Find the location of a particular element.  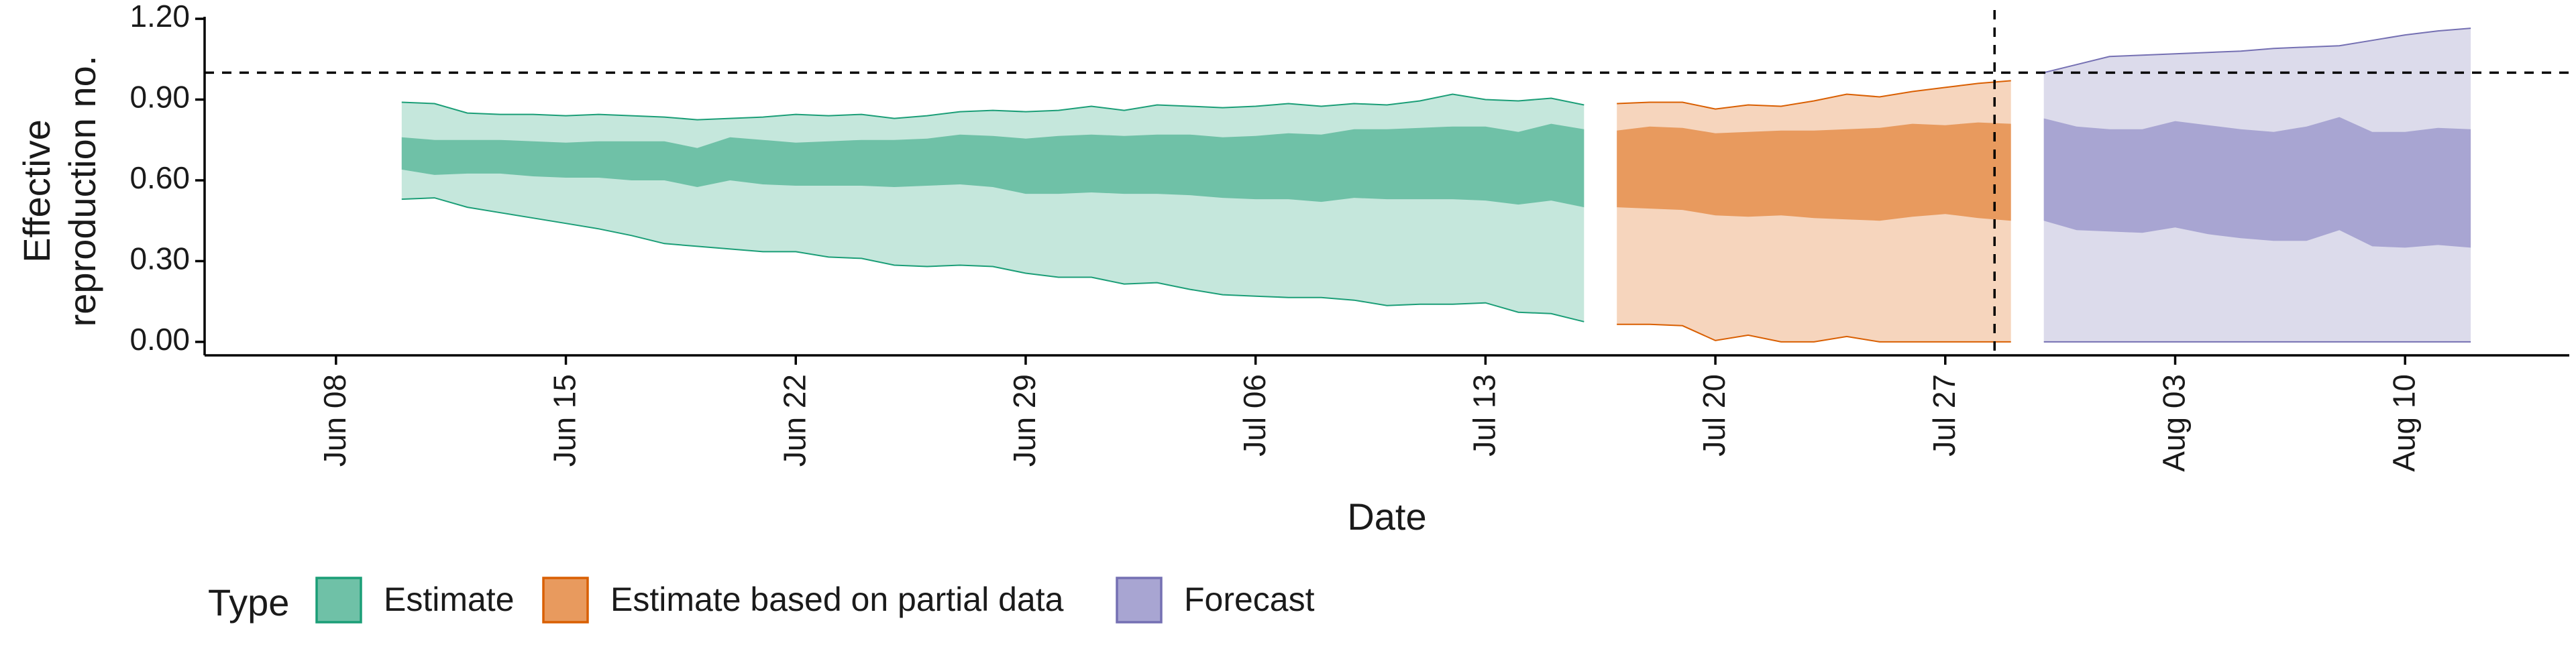

y-tick-label: 0.00 is located at coordinates (159, 340).